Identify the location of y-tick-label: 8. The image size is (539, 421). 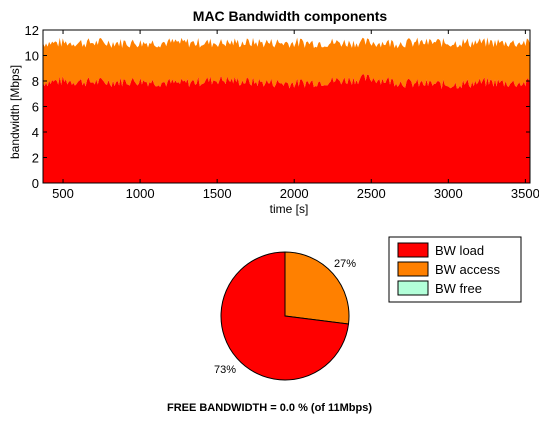
(35, 81).